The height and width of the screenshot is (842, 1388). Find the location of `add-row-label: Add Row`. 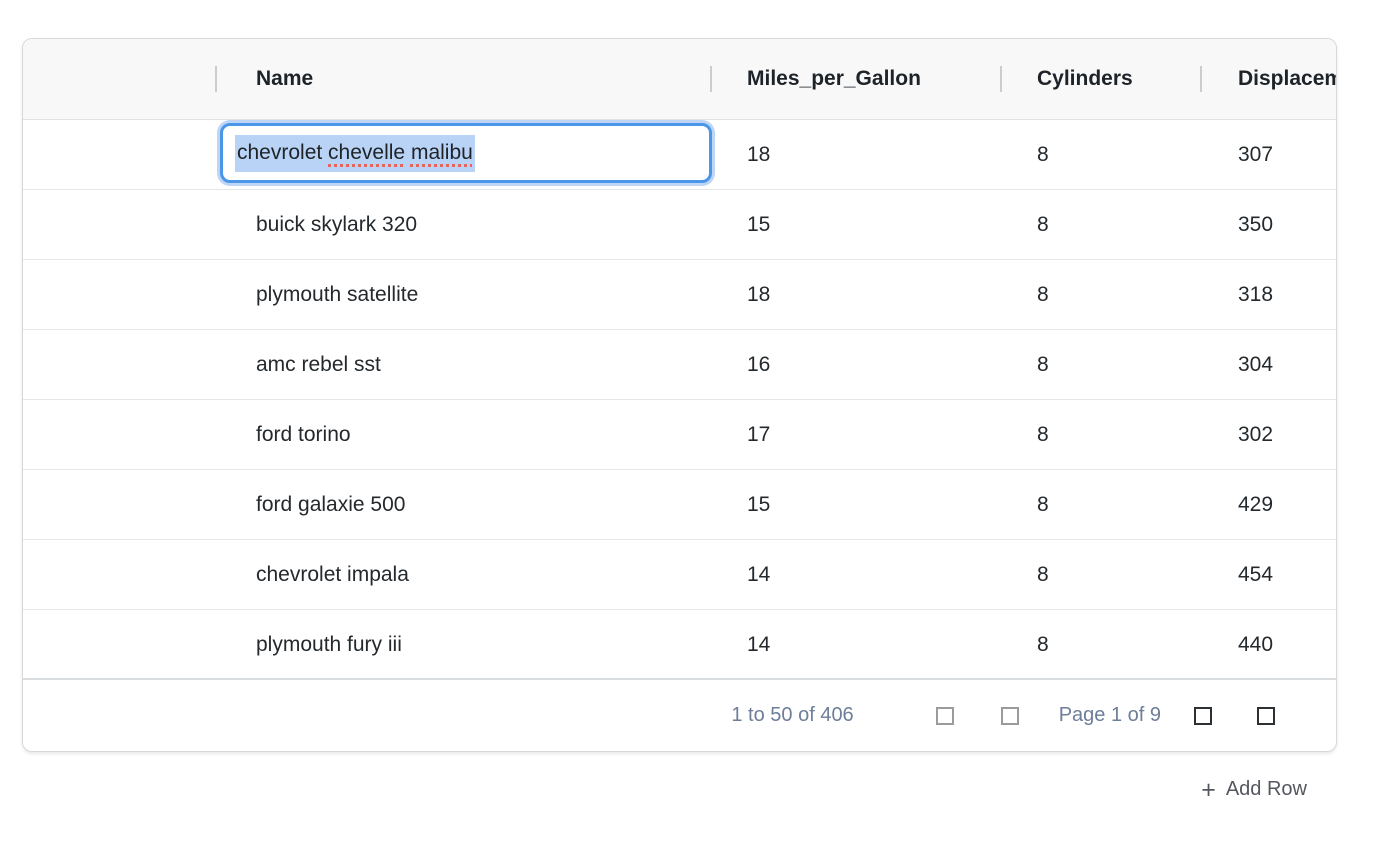

add-row-label: Add Row is located at coordinates (1266, 789).